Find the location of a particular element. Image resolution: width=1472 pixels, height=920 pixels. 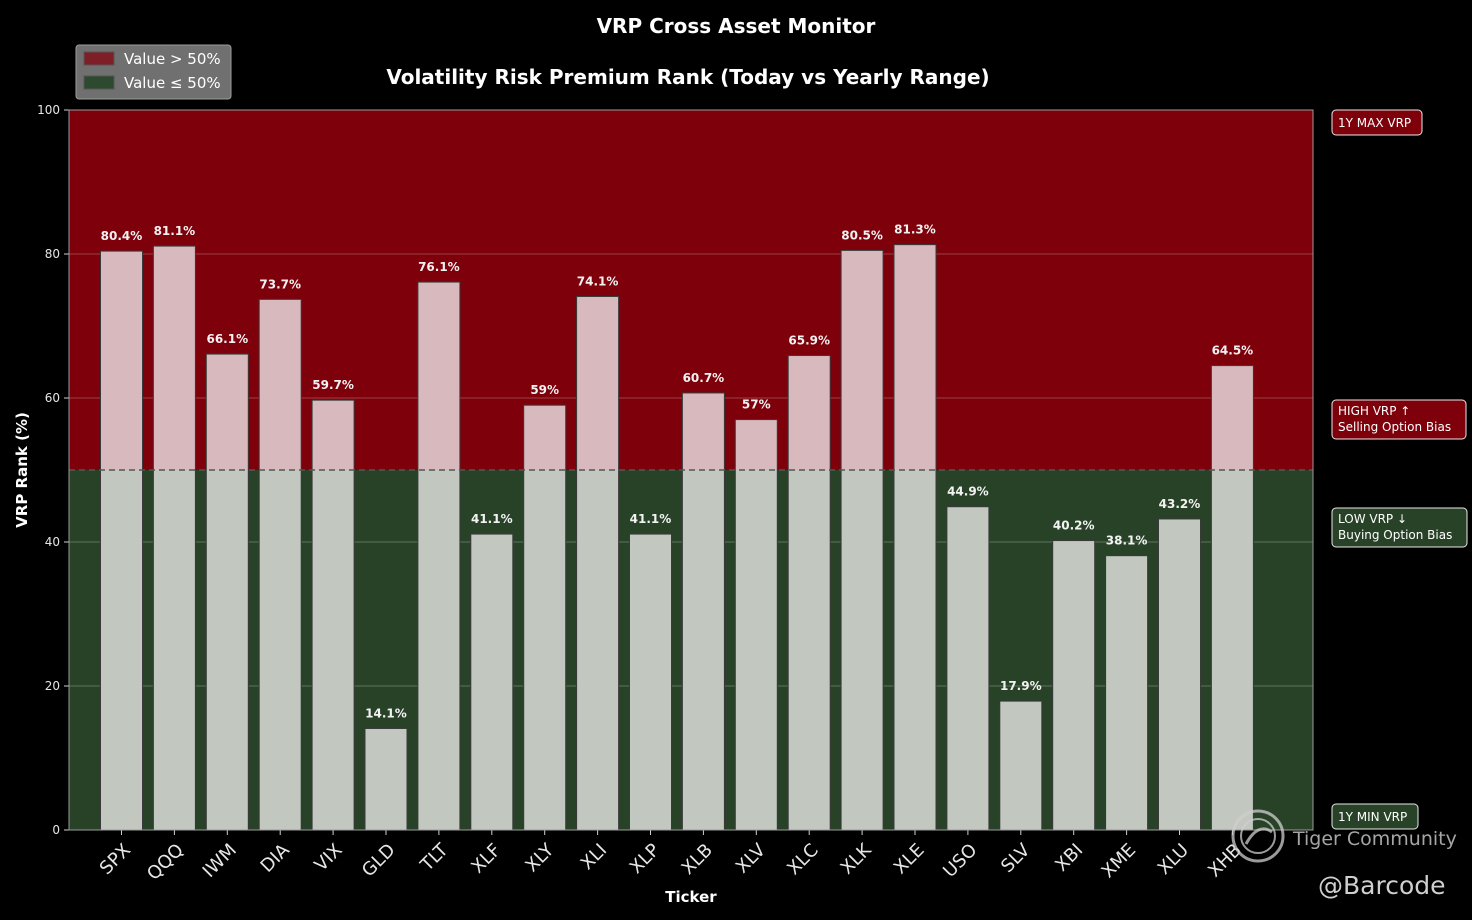

value-label: 17.9% is located at coordinates (1021, 686).